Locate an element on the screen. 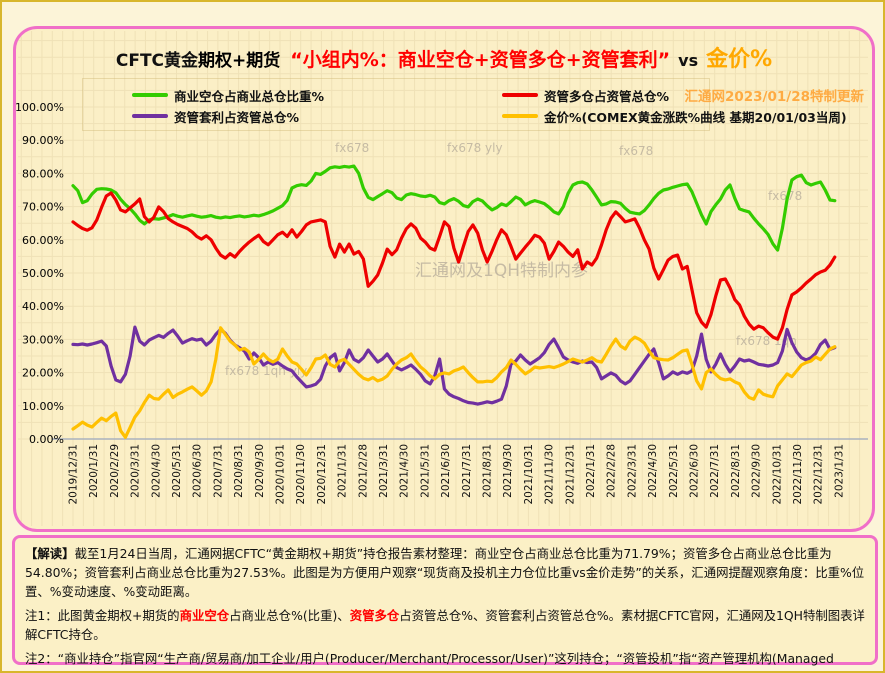 This screenshot has width=885, height=673. legend-swatch-gold is located at coordinates (520, 116).